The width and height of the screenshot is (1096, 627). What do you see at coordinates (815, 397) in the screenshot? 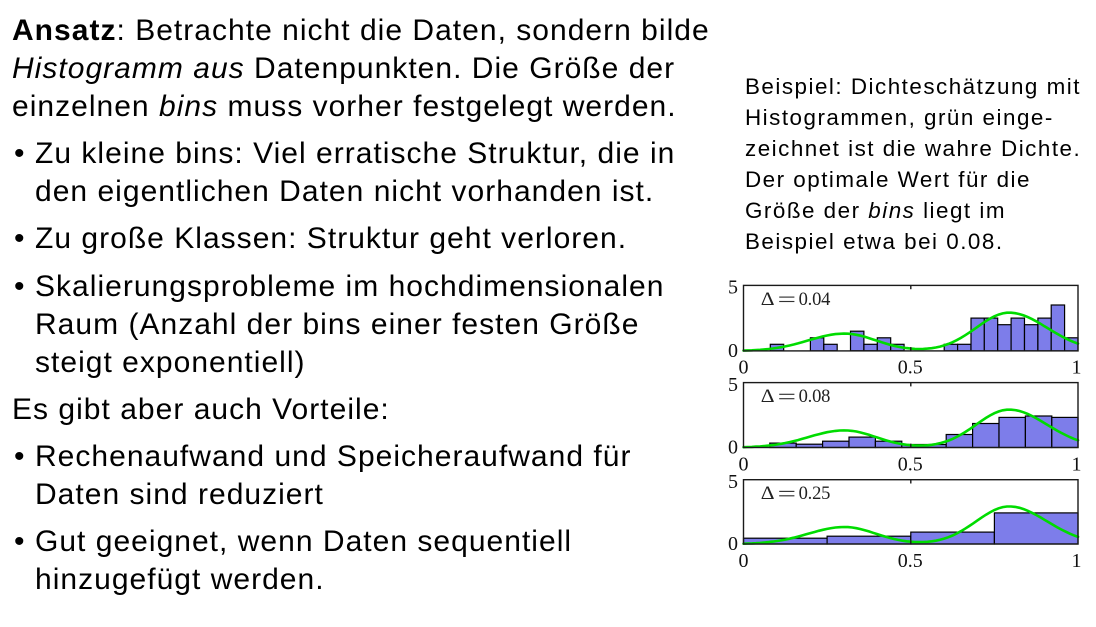
I see `svg-text: 0.08` at bounding box center [815, 397].